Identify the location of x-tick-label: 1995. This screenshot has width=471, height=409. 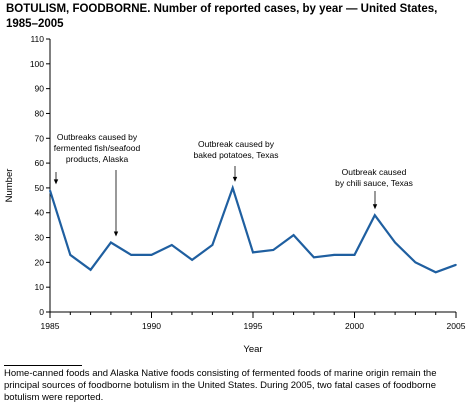
(253, 326).